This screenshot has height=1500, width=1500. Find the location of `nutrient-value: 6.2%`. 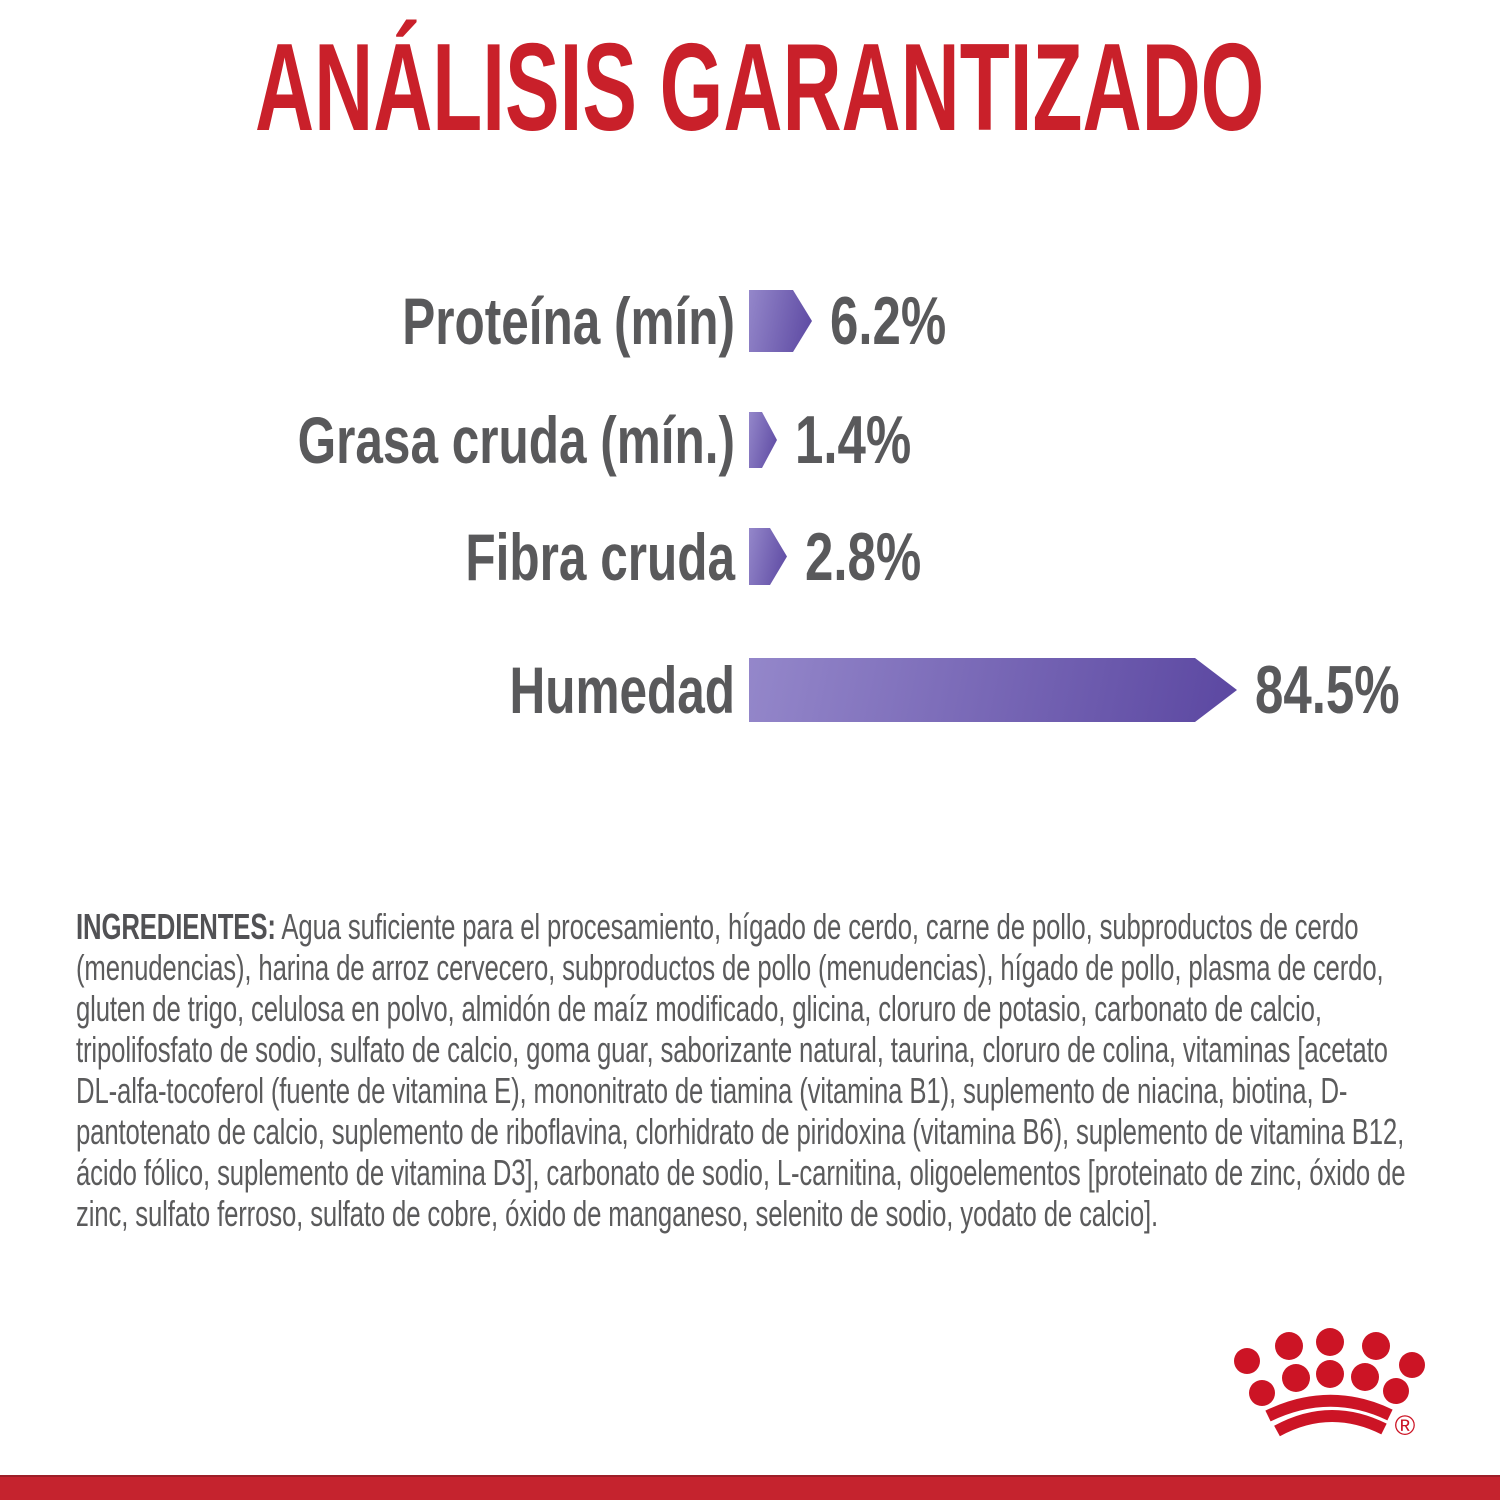

nutrient-value: 6.2% is located at coordinates (888, 321).